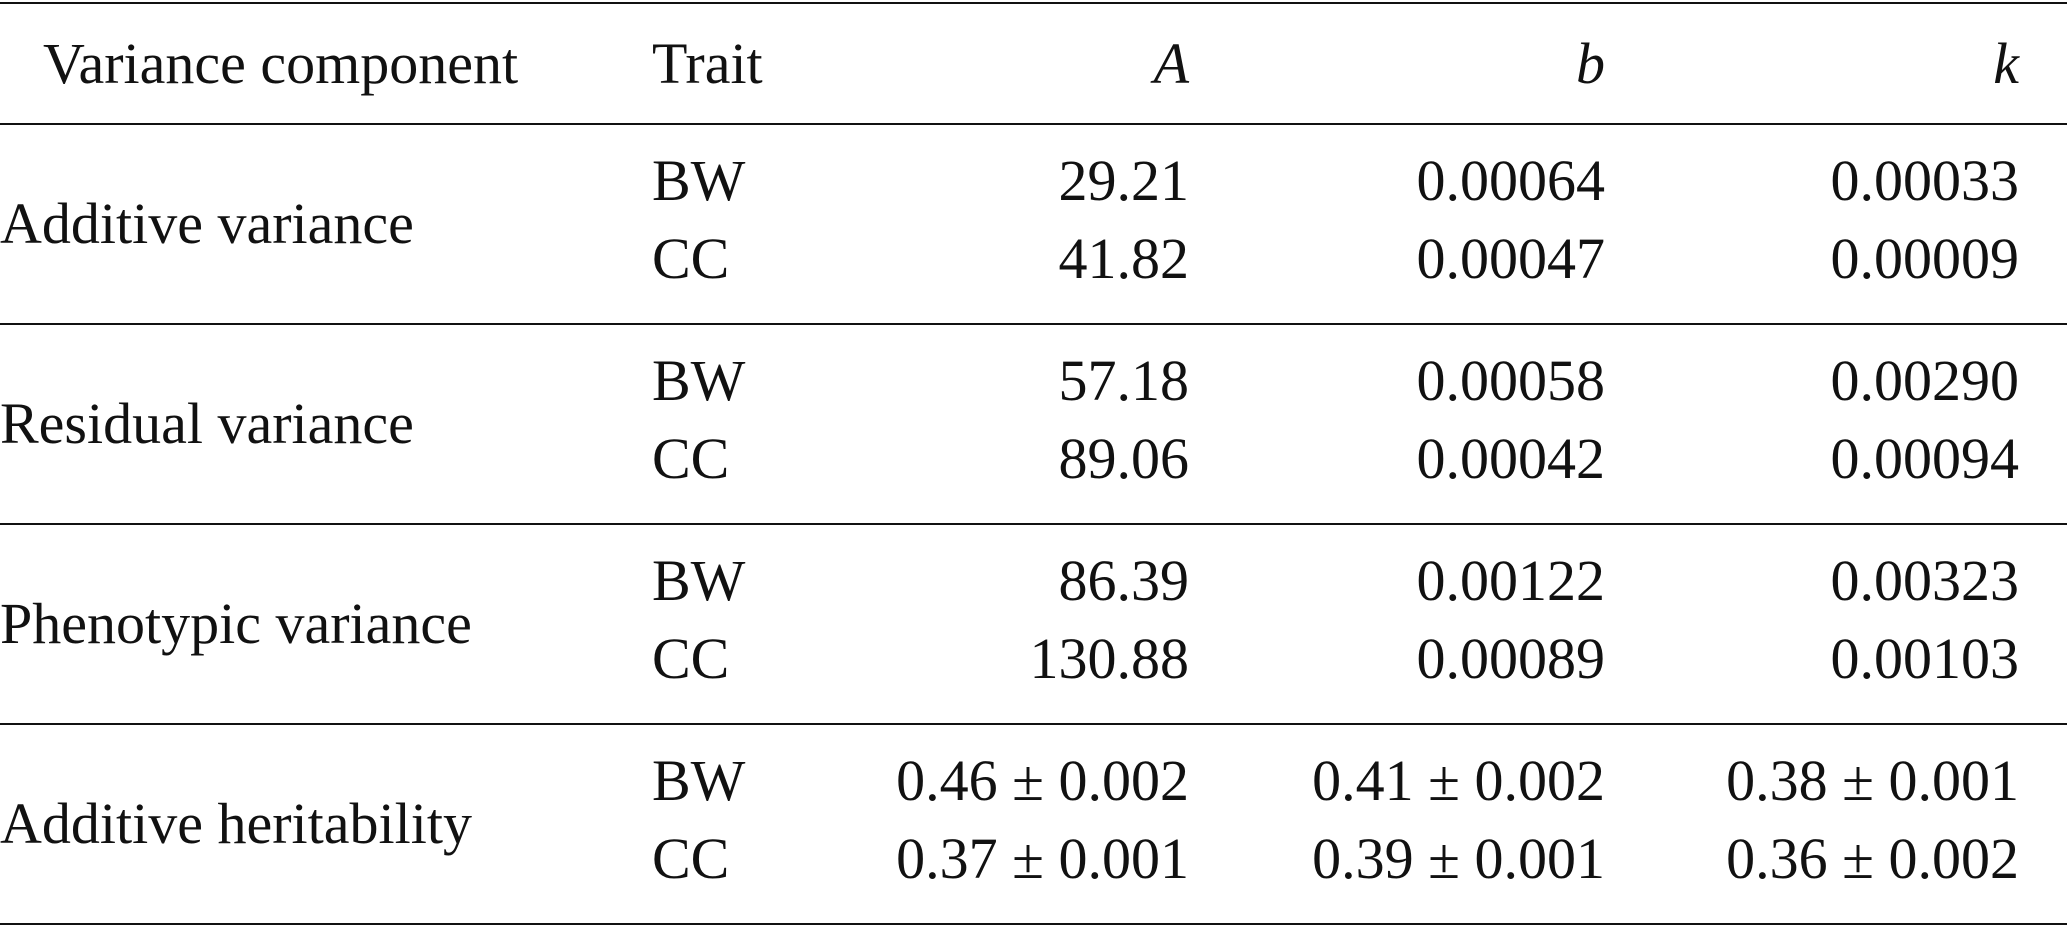 This screenshot has height=927, width=2067. What do you see at coordinates (1458, 858) in the screenshot?
I see `value-cell: 0.39 ± 0.001` at bounding box center [1458, 858].